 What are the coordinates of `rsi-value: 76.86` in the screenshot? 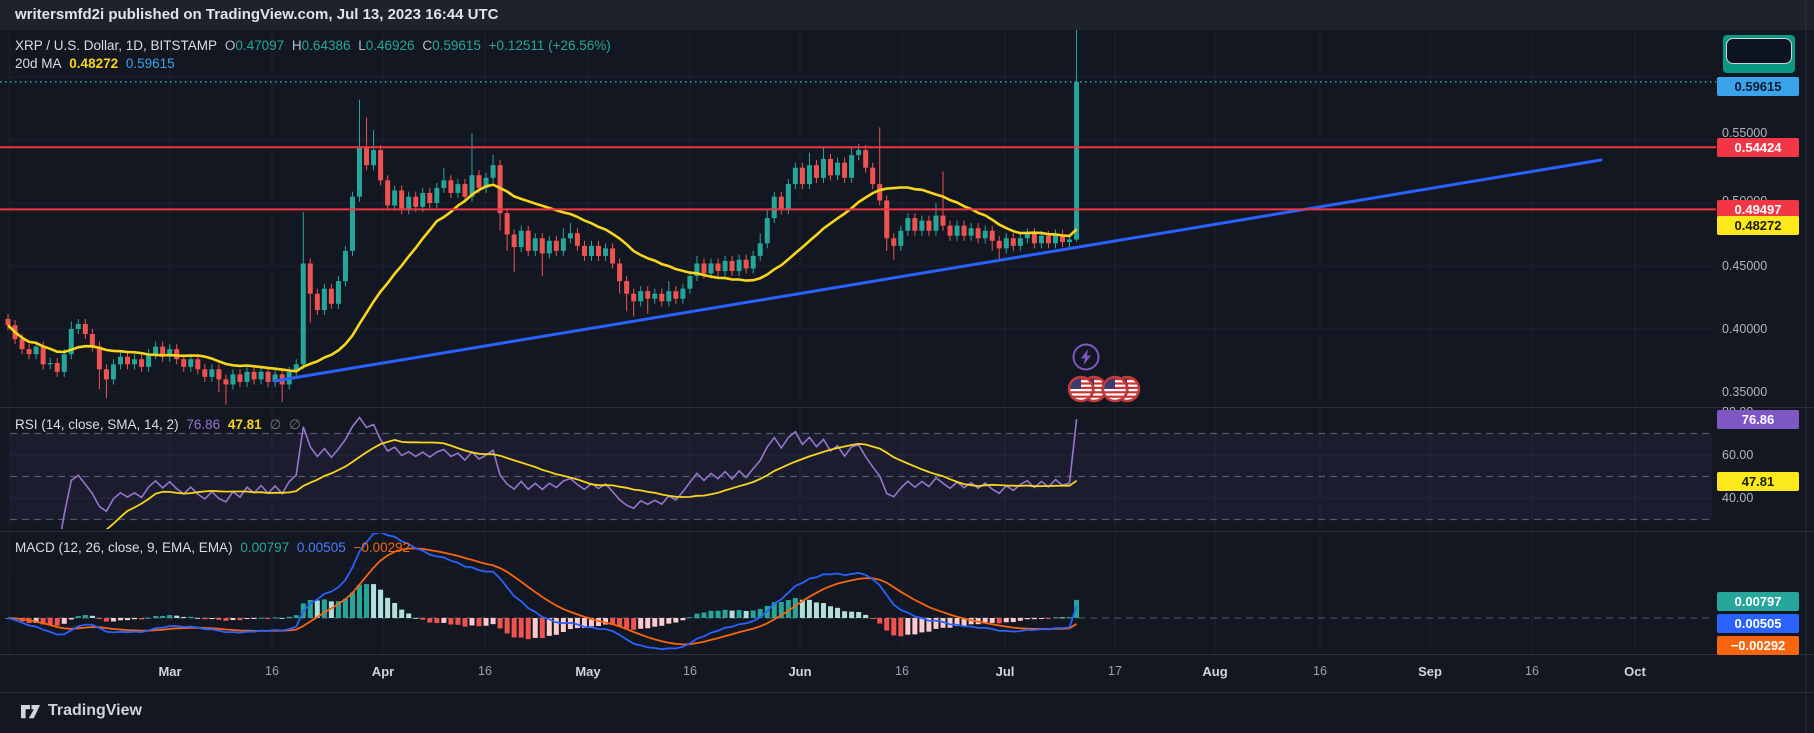 It's located at (203, 424).